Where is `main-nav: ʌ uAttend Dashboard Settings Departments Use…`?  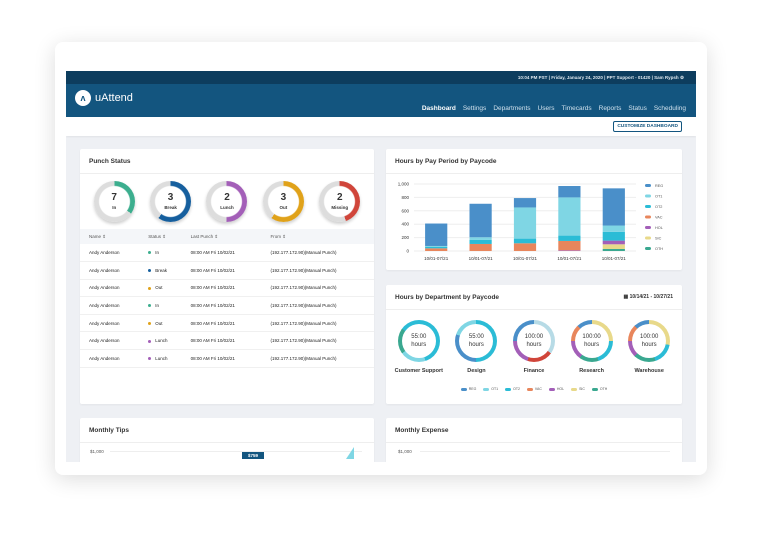 main-nav: ʌ uAttend Dashboard Settings Departments Use… is located at coordinates (381, 100).